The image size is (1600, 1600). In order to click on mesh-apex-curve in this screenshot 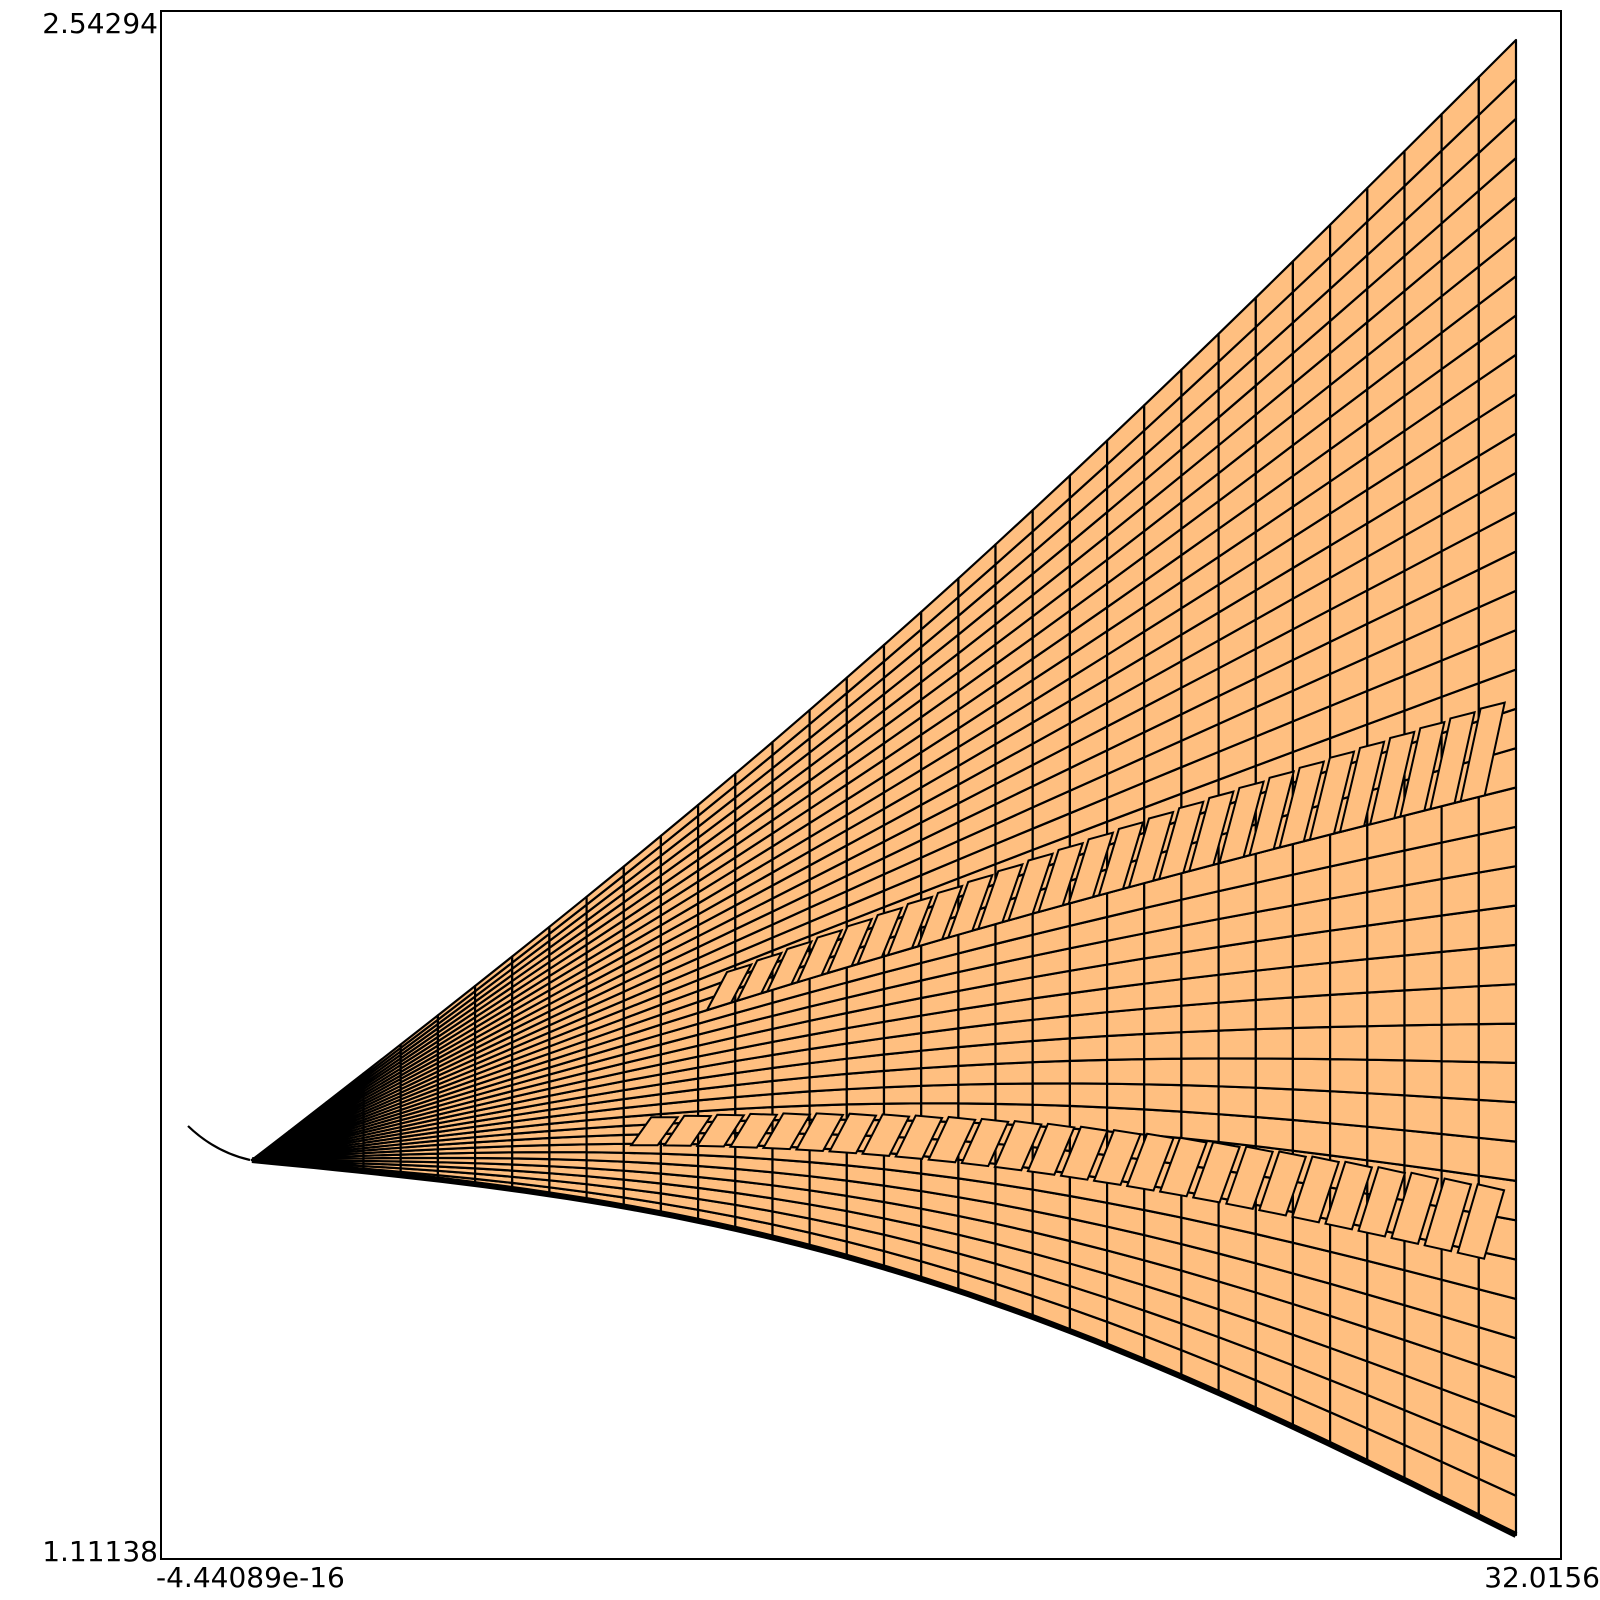, I will do `click(219, 1143)`.